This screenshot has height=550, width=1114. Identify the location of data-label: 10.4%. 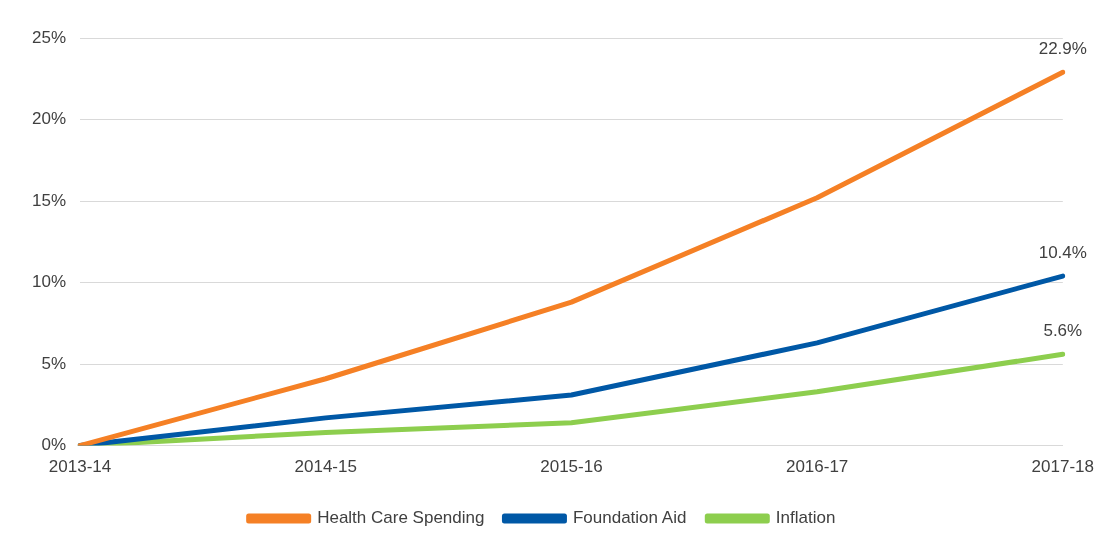
(1062, 253).